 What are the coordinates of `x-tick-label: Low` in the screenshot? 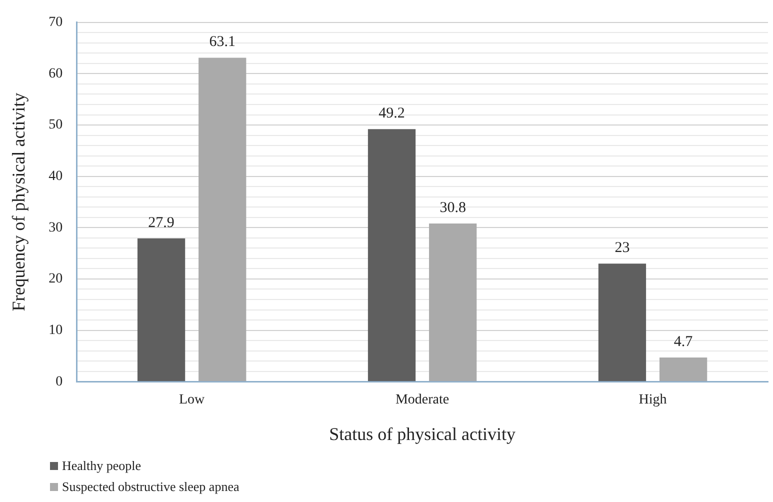 It's located at (192, 400).